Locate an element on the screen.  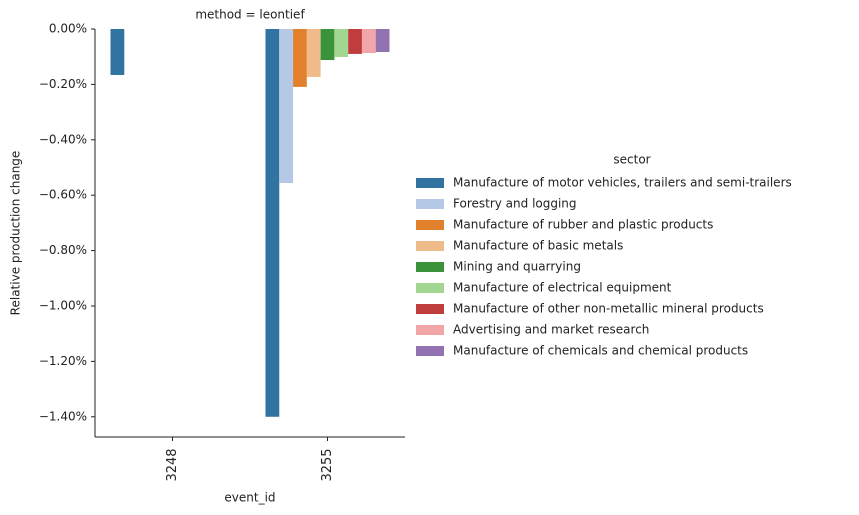
y-tick-label: −0.60% is located at coordinates (63, 195).